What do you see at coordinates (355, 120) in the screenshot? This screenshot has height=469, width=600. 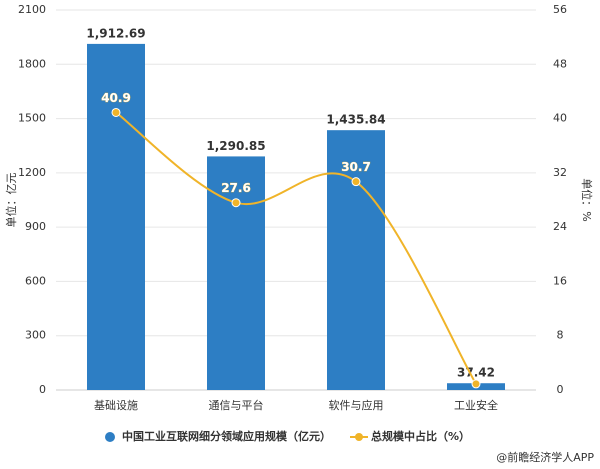 I see `bar-value-label: 1,435.84` at bounding box center [355, 120].